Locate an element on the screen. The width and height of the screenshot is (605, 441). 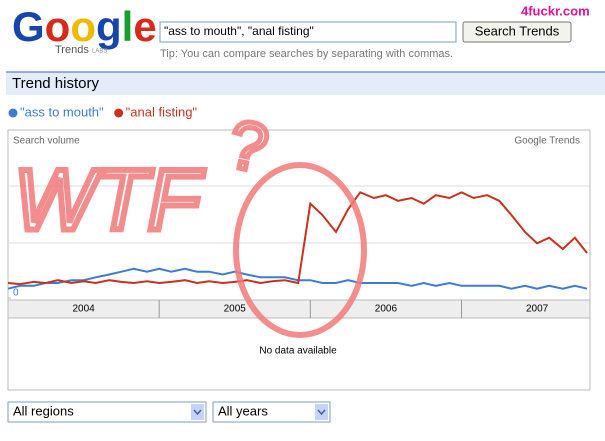
period-select is located at coordinates (271, 412).